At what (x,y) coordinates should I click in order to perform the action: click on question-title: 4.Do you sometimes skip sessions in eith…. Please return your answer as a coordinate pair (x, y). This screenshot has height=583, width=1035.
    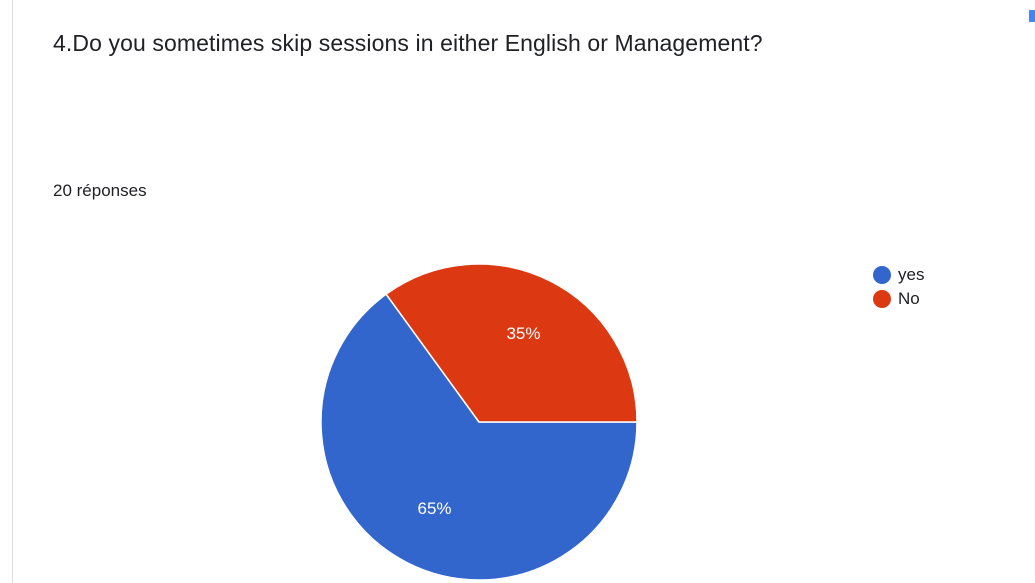
    Looking at the image, I should click on (408, 43).